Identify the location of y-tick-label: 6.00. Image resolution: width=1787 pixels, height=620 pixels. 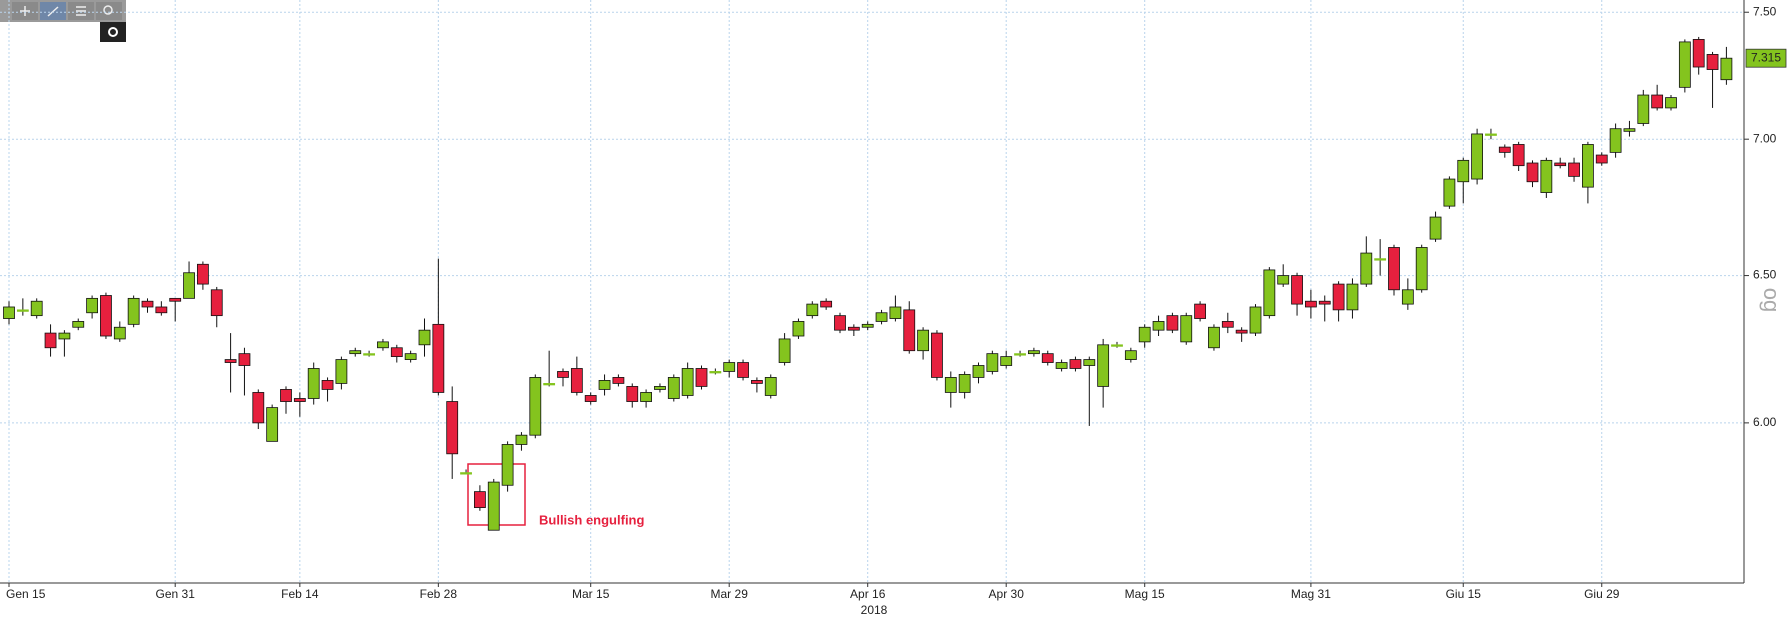
(1765, 422).